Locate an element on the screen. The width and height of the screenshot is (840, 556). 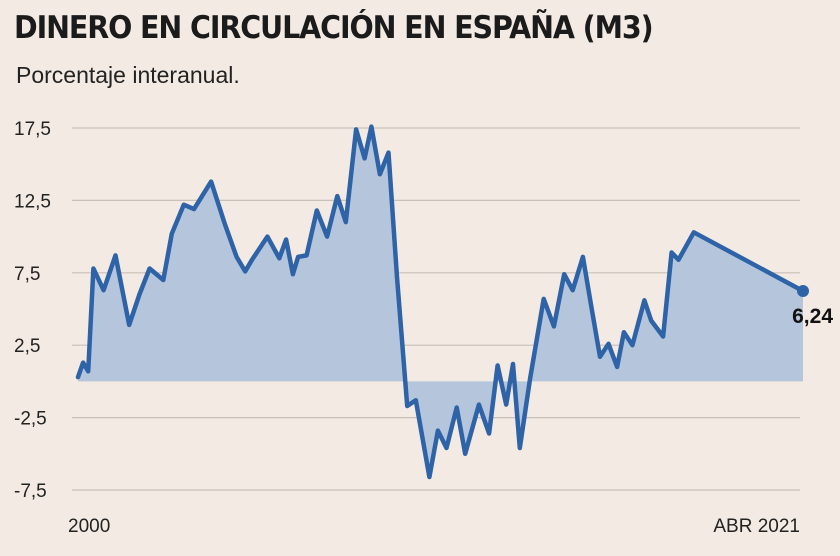
y-tick-label: 12,5 is located at coordinates (32, 201).